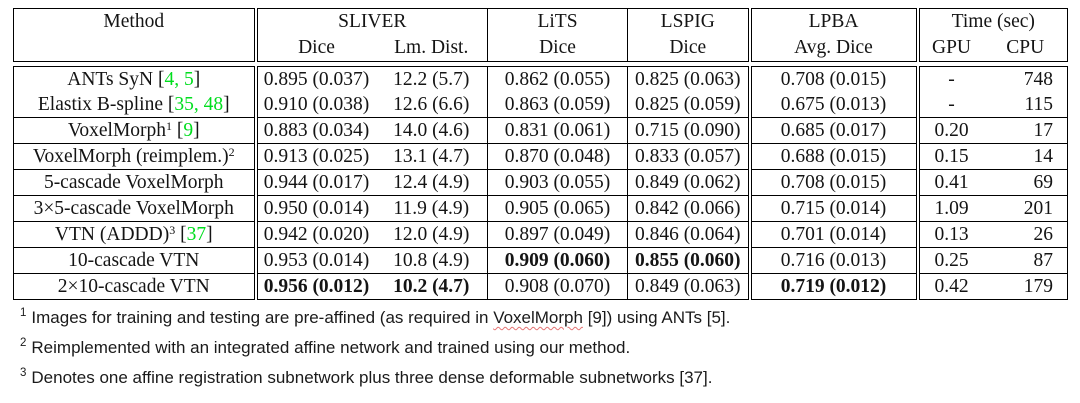  Describe the element at coordinates (538, 317) in the screenshot. I see `footnote-1-spellcheck-word: VoxelMorph` at that location.